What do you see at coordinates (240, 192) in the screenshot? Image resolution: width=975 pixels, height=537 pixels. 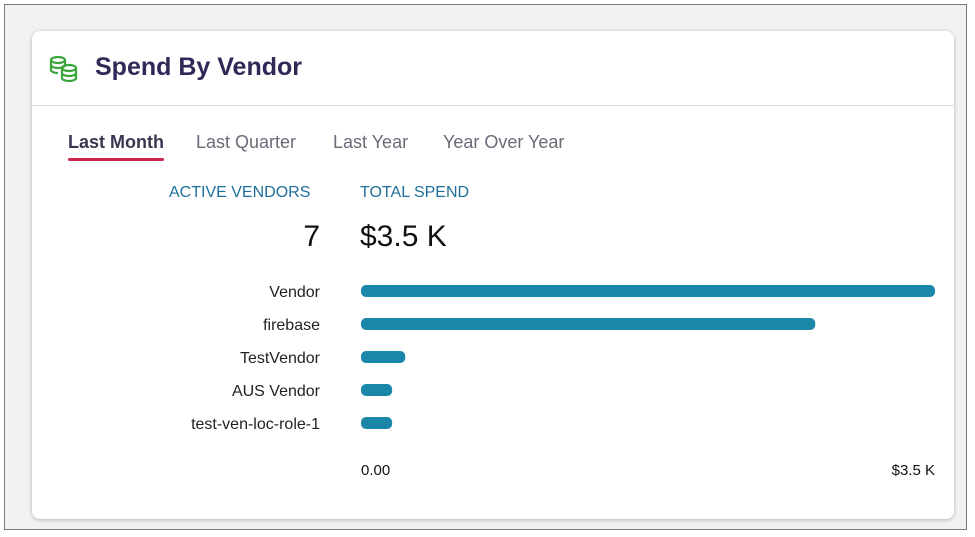 I see `active-vendors-label: ACTIVE VENDORS` at bounding box center [240, 192].